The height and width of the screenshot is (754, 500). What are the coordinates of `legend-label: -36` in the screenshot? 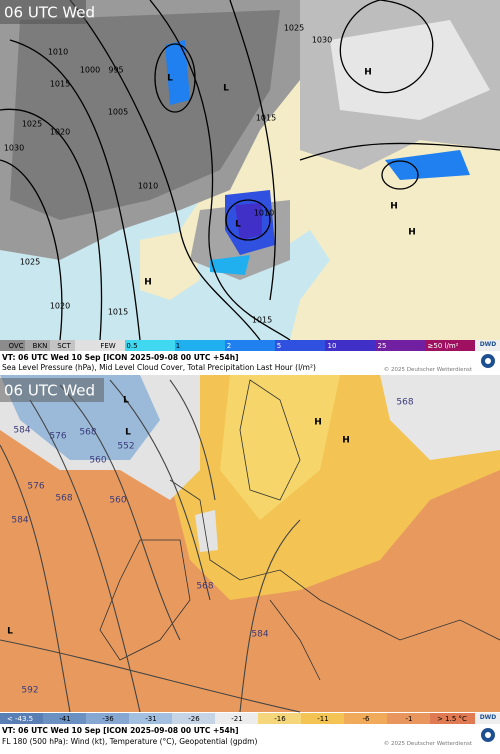 It's located at (108, 719).